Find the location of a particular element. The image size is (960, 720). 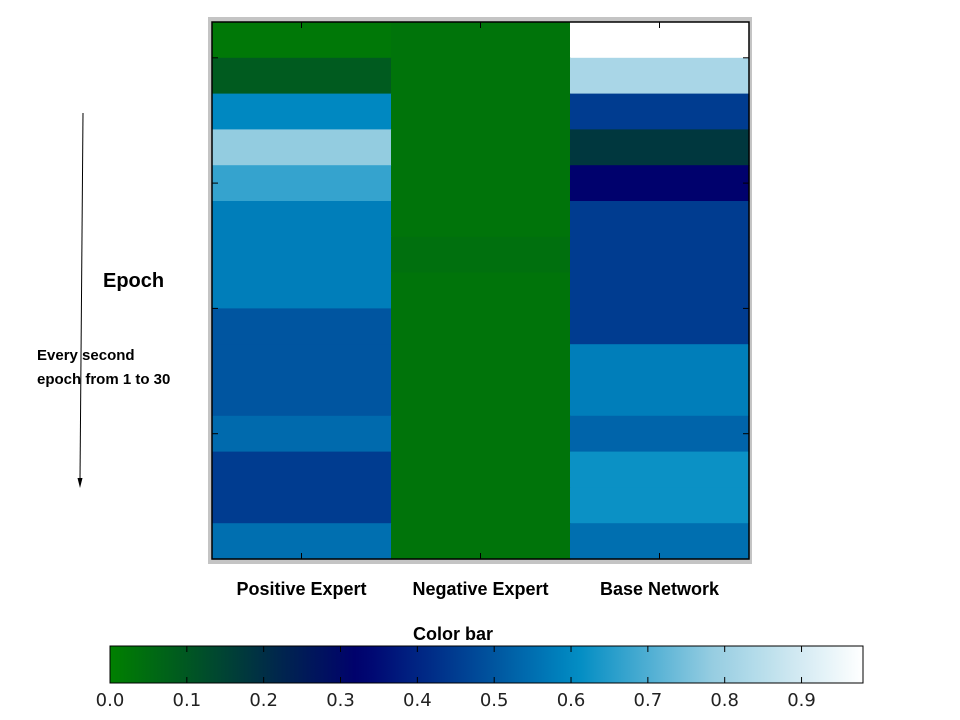

colorbar-ticks: 0.0 0.1 0.2 0.3 0.4 0.5 0.6 0.7 0.8 0.9 is located at coordinates (456, 678).